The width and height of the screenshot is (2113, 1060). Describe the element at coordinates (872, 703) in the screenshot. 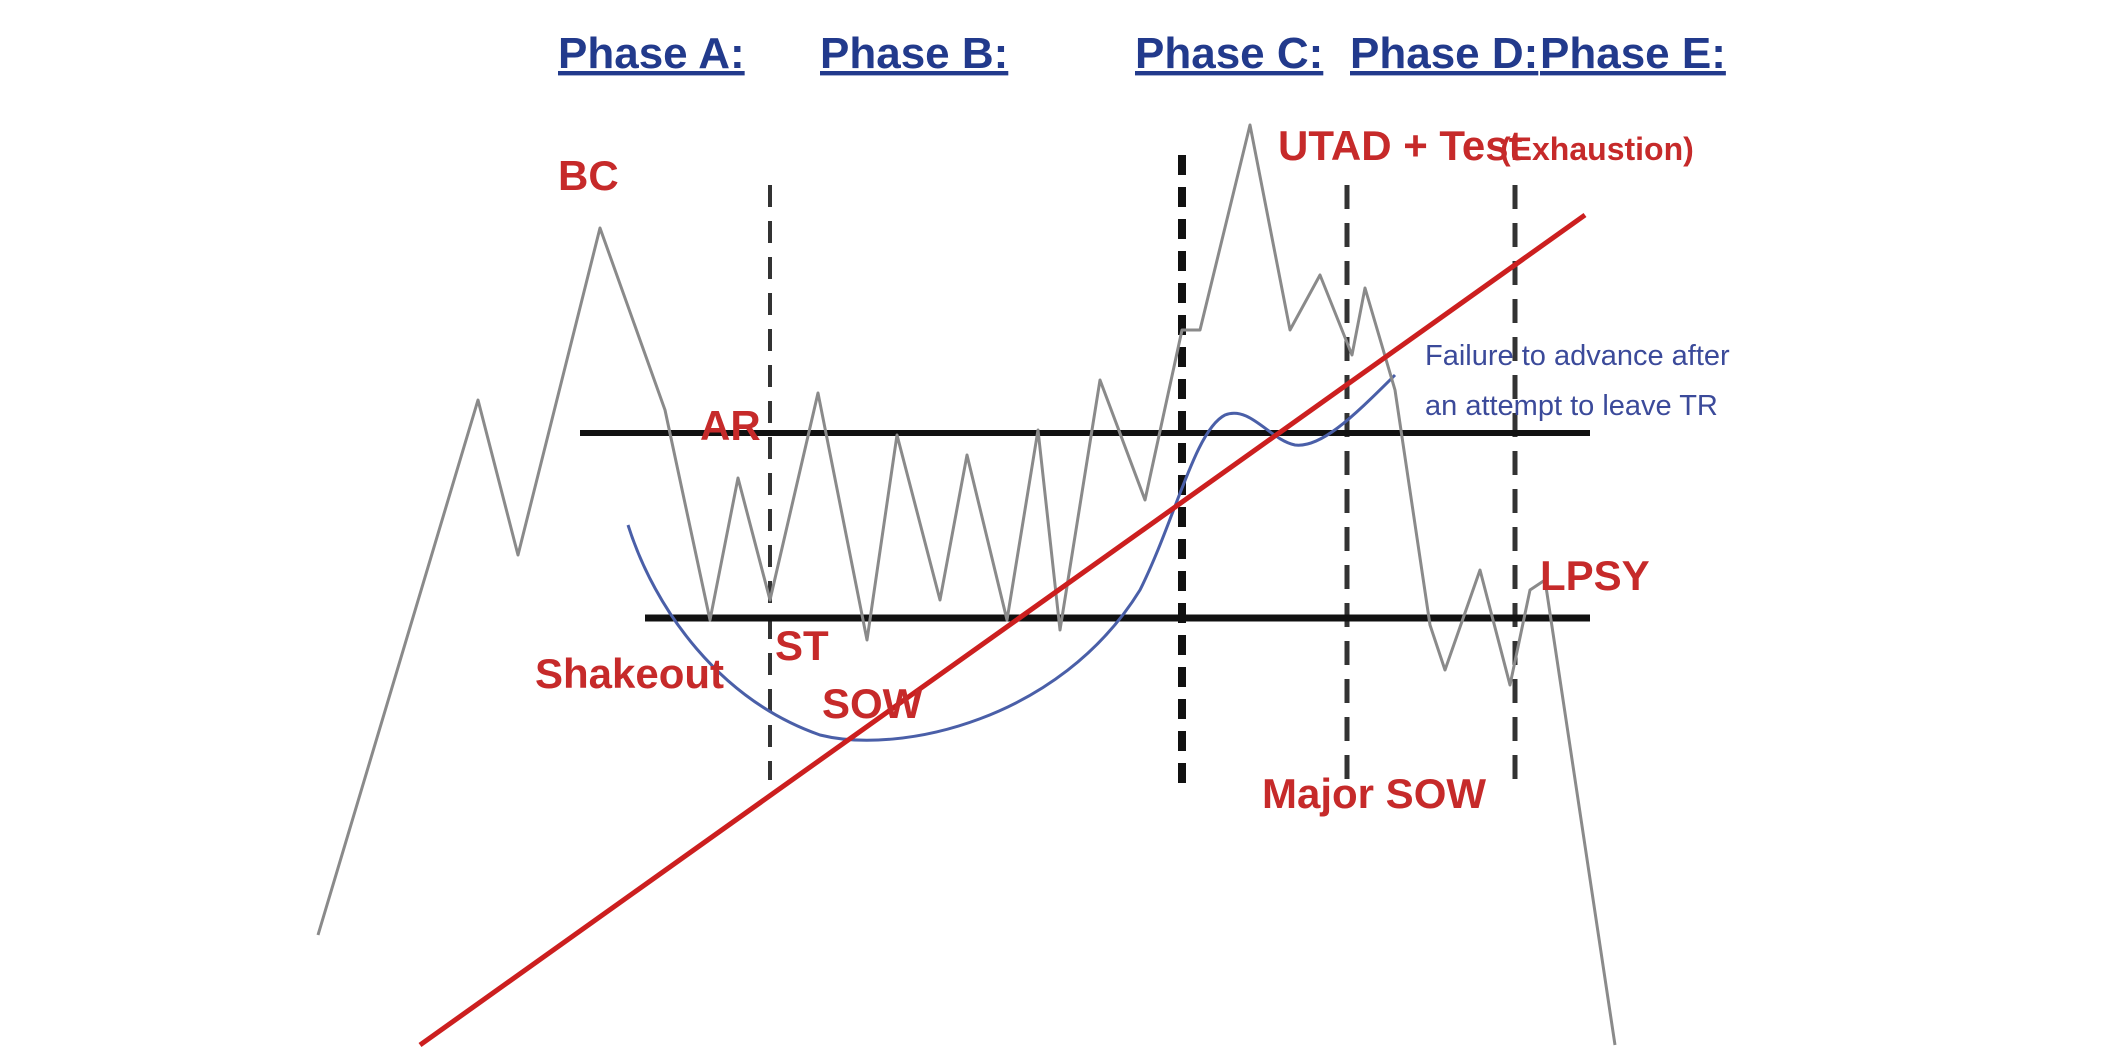

I see `sow-label: SOW` at that location.